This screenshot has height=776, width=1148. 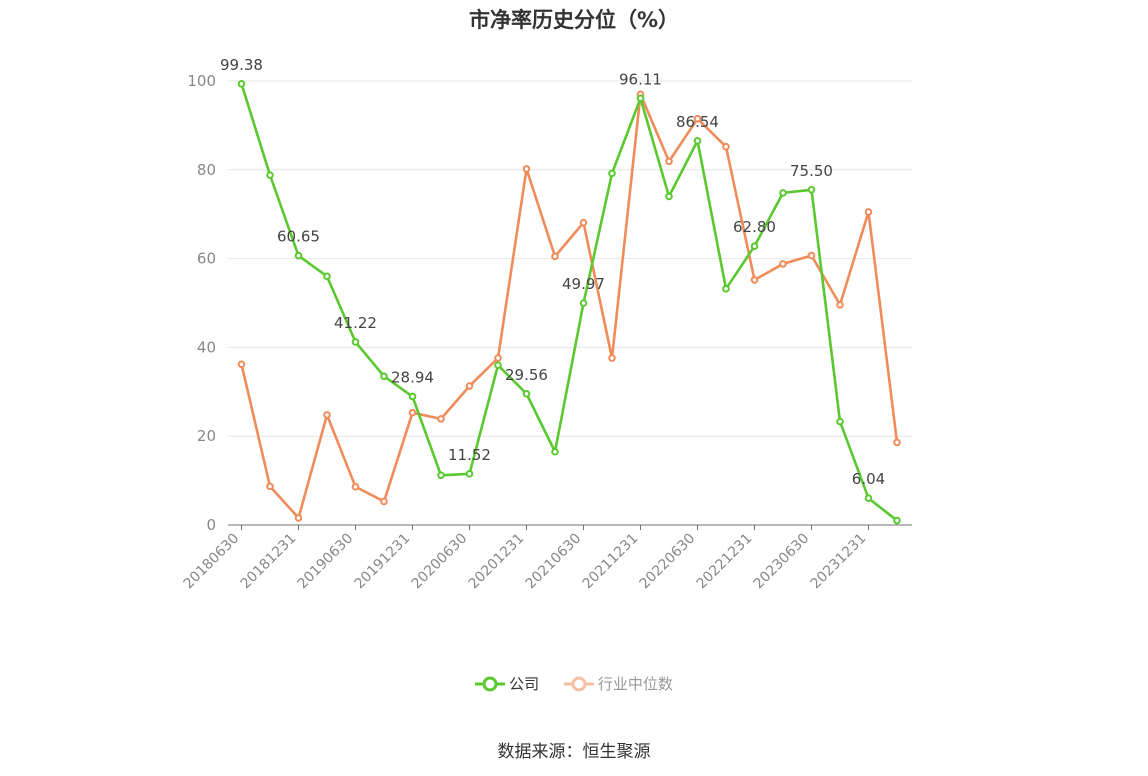 I want to click on data-source: 数据来源：恒生聚源, so click(x=574, y=752).